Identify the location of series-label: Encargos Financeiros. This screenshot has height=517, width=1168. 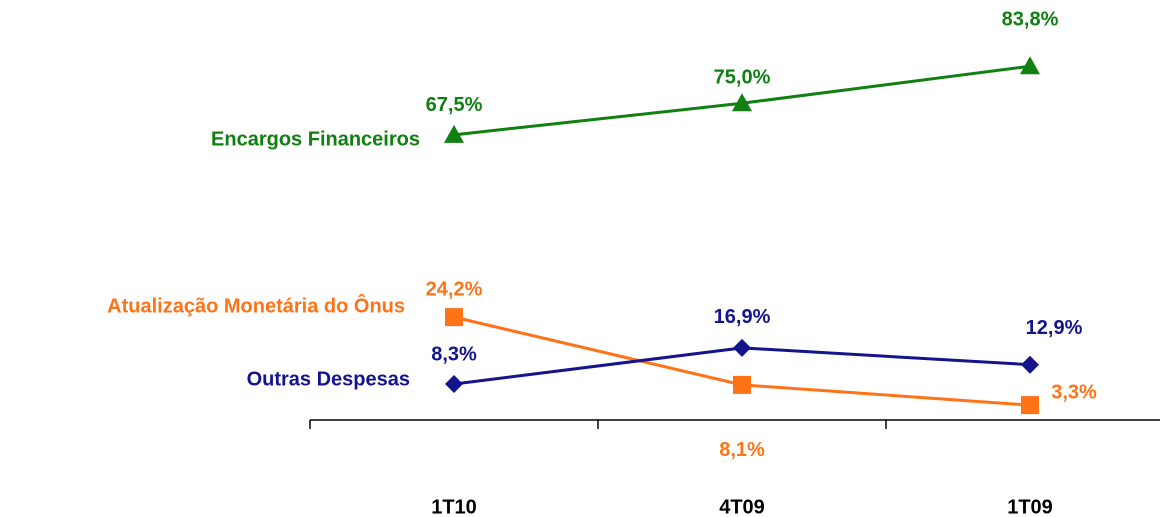
(315, 139).